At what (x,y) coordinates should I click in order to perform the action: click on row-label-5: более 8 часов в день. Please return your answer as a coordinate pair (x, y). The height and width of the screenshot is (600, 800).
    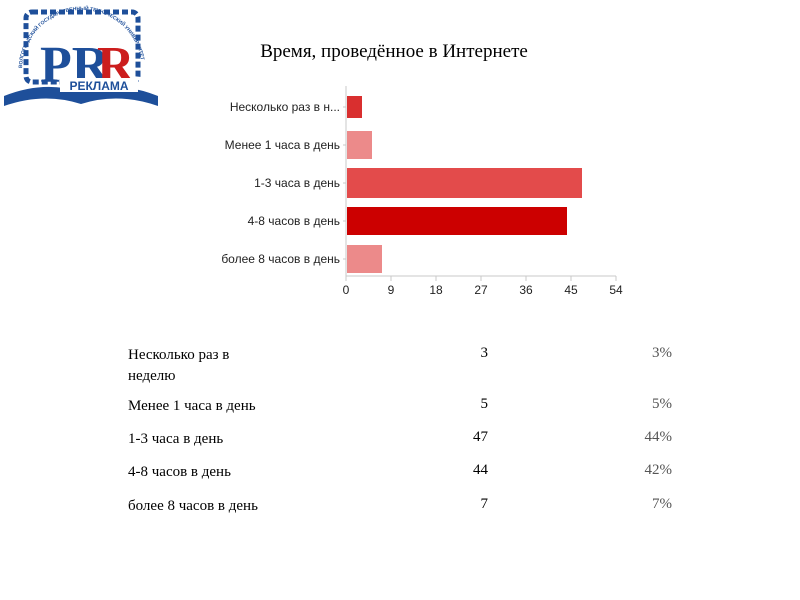
    Looking at the image, I should click on (193, 506).